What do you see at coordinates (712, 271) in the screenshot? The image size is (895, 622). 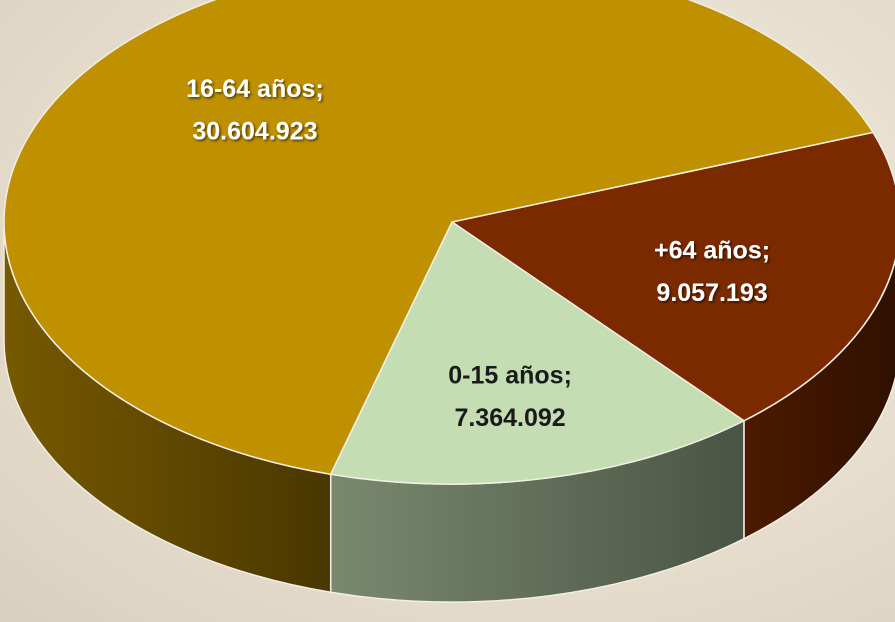 I see `slice-label: +64 años; 9.057.193` at bounding box center [712, 271].